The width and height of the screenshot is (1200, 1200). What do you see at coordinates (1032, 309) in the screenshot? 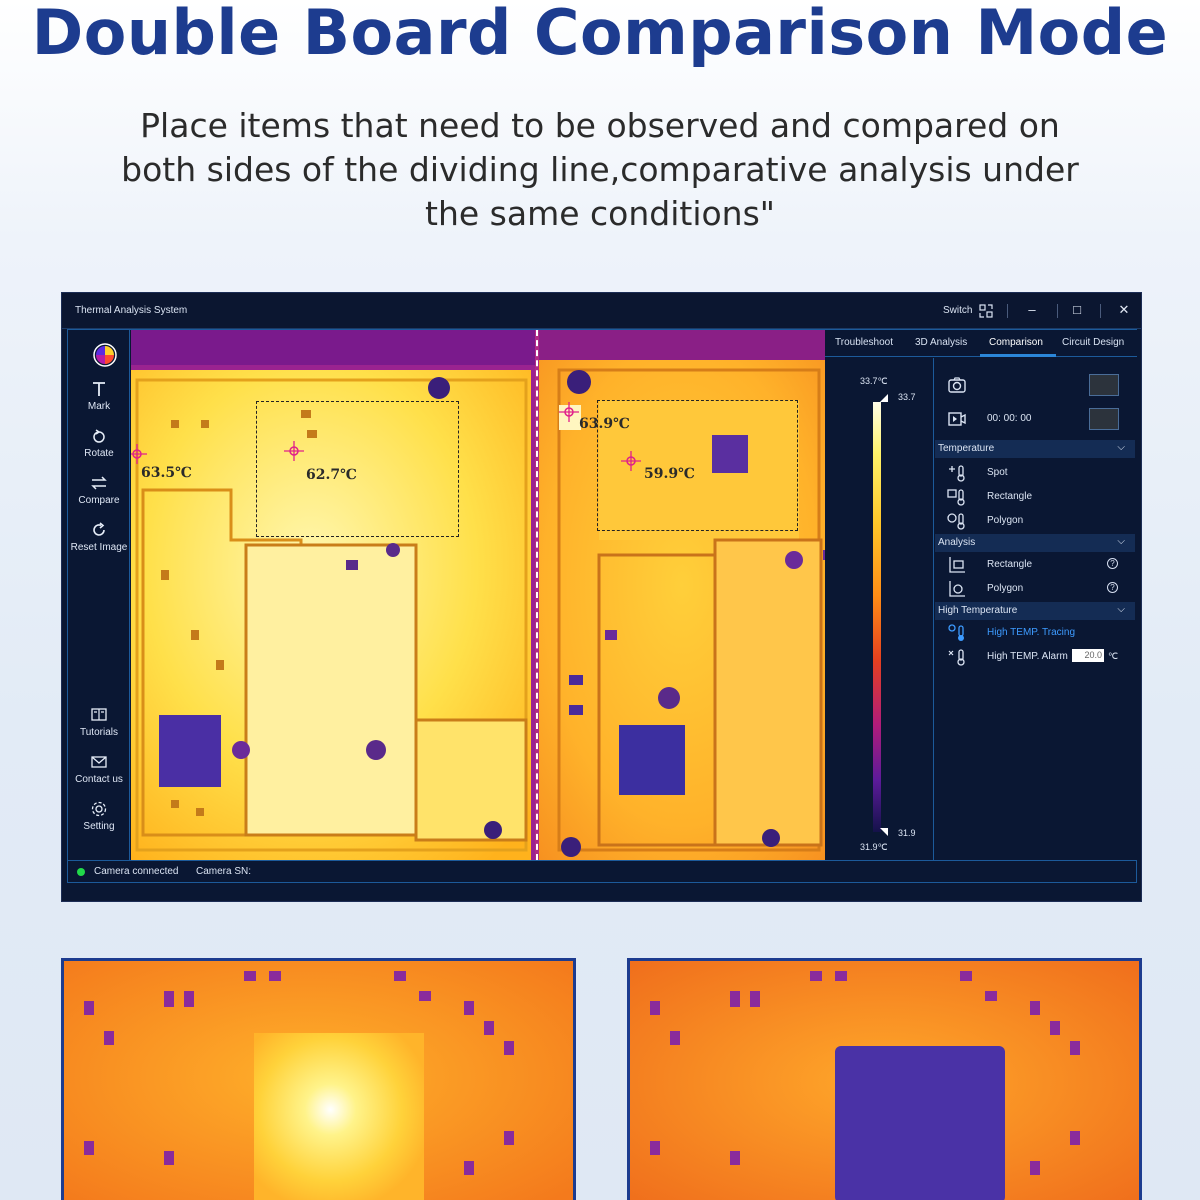
I see `minimize-icon: –` at bounding box center [1032, 309].